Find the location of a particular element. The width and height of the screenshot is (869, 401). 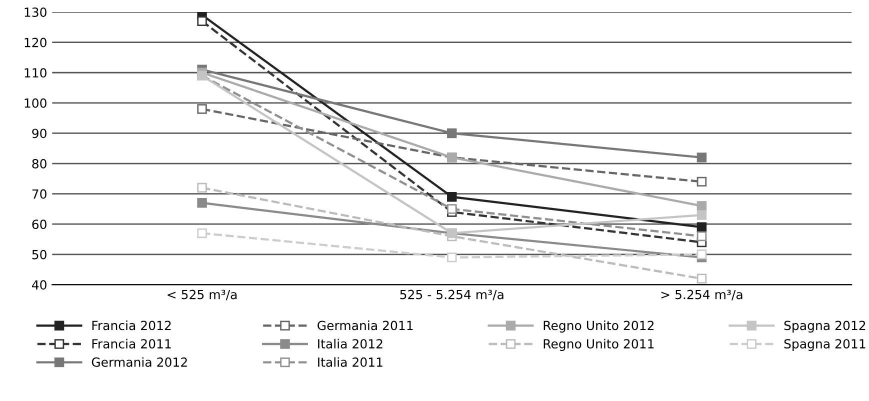

y-tick-label: 40 is located at coordinates (39, 285).